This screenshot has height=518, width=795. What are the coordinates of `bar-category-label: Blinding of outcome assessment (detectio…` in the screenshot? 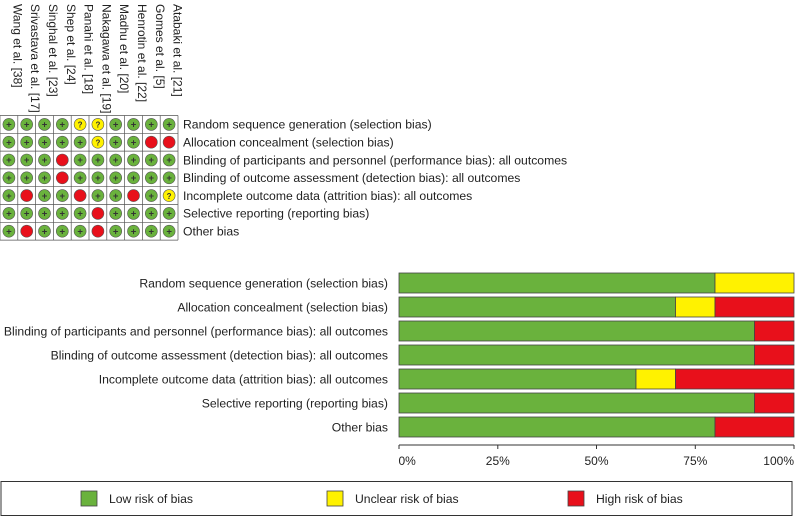 It's located at (219, 355).